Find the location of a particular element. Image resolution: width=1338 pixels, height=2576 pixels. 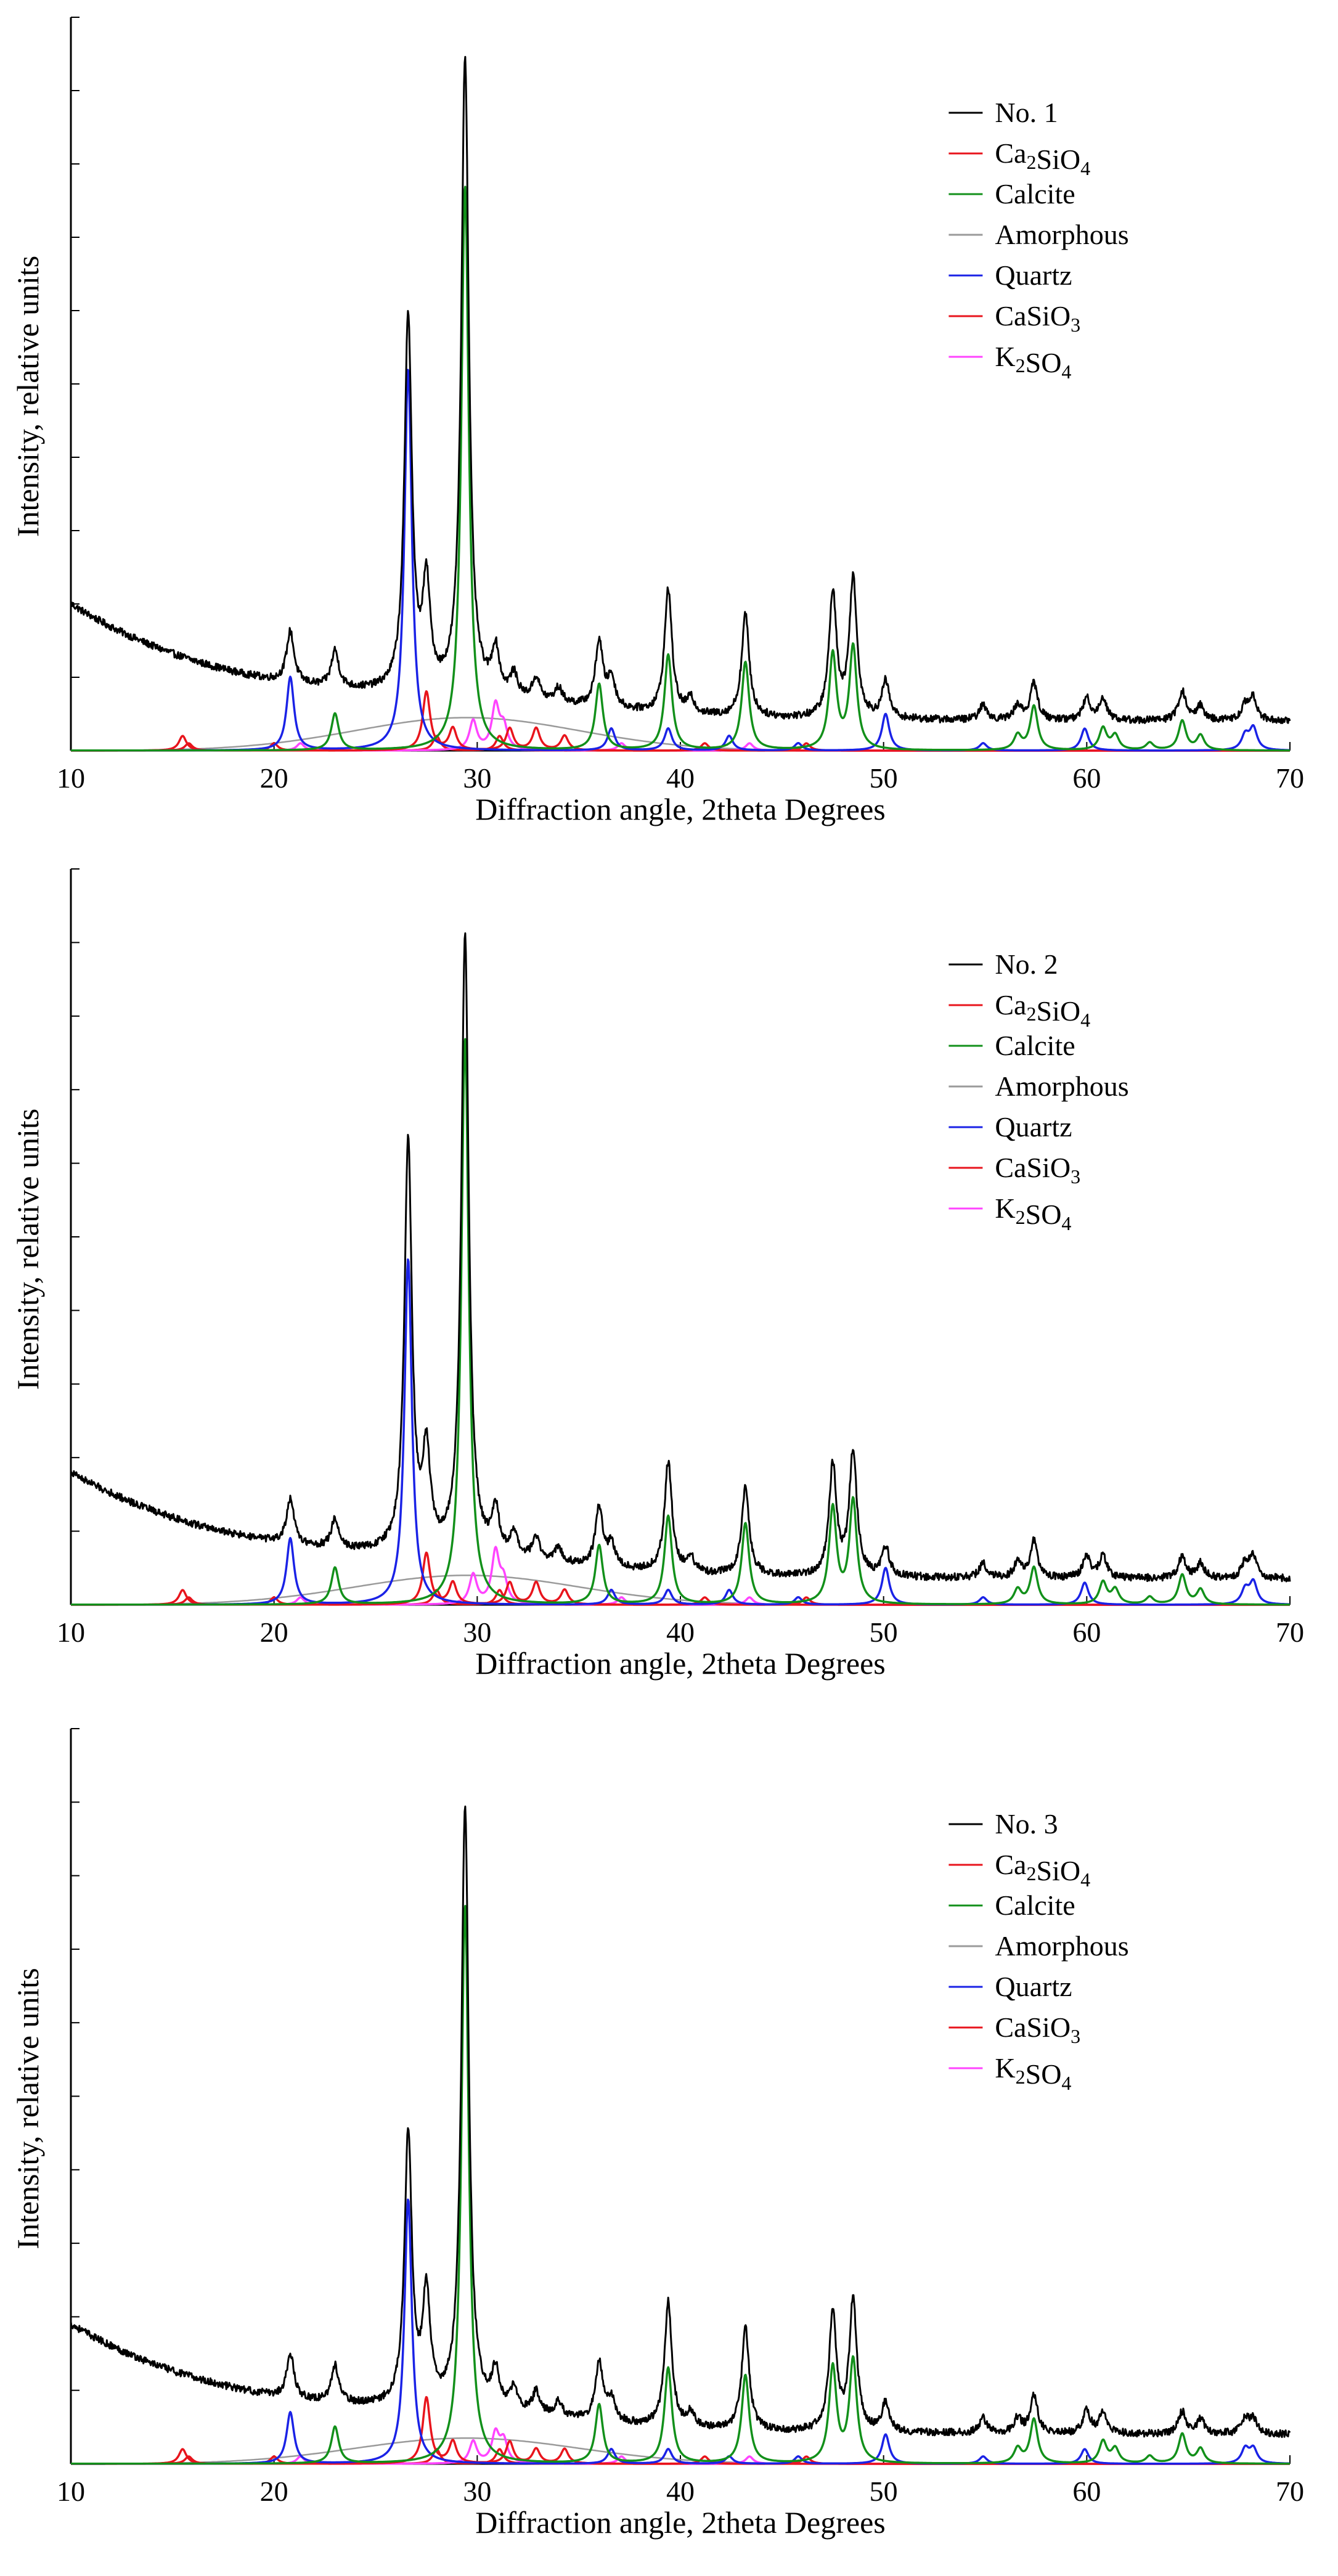

series-amorphous is located at coordinates (699, 734).